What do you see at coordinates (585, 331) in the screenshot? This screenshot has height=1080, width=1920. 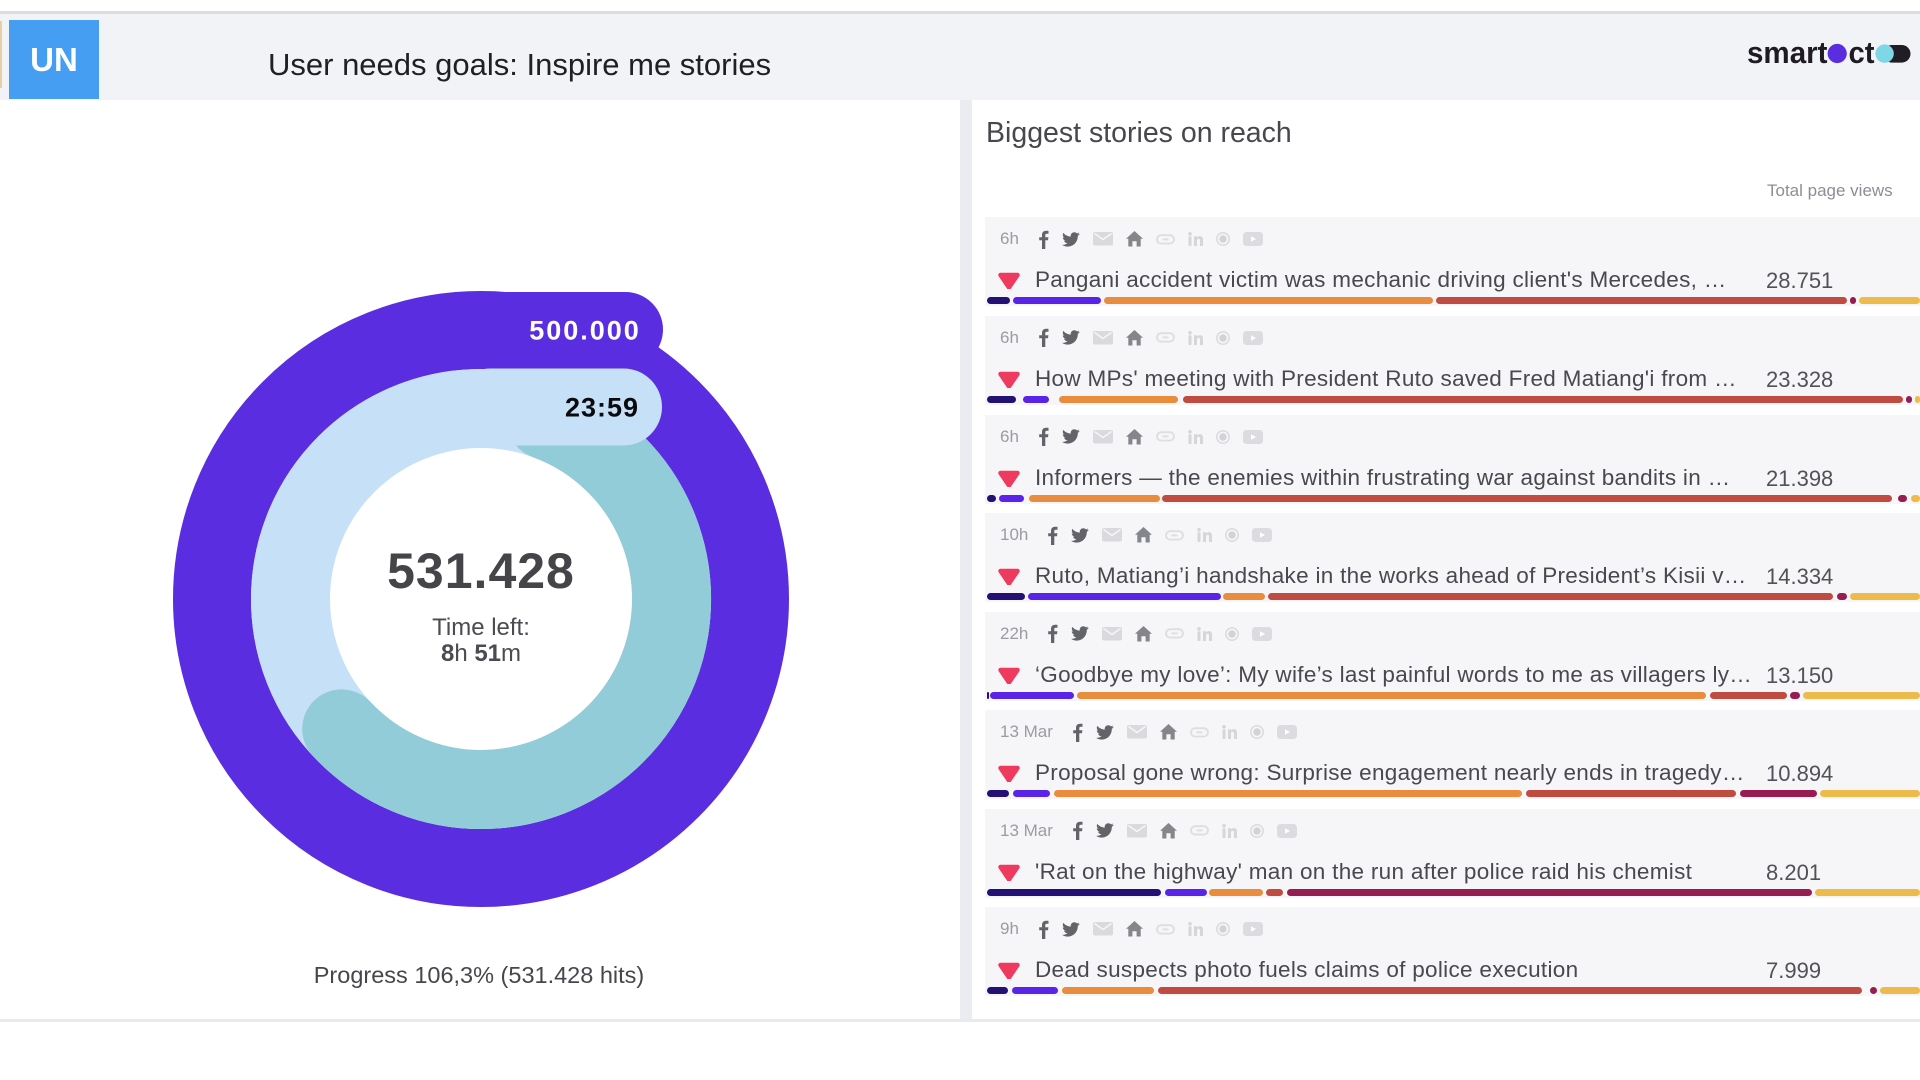 I see `svg-text: 500.000` at bounding box center [585, 331].